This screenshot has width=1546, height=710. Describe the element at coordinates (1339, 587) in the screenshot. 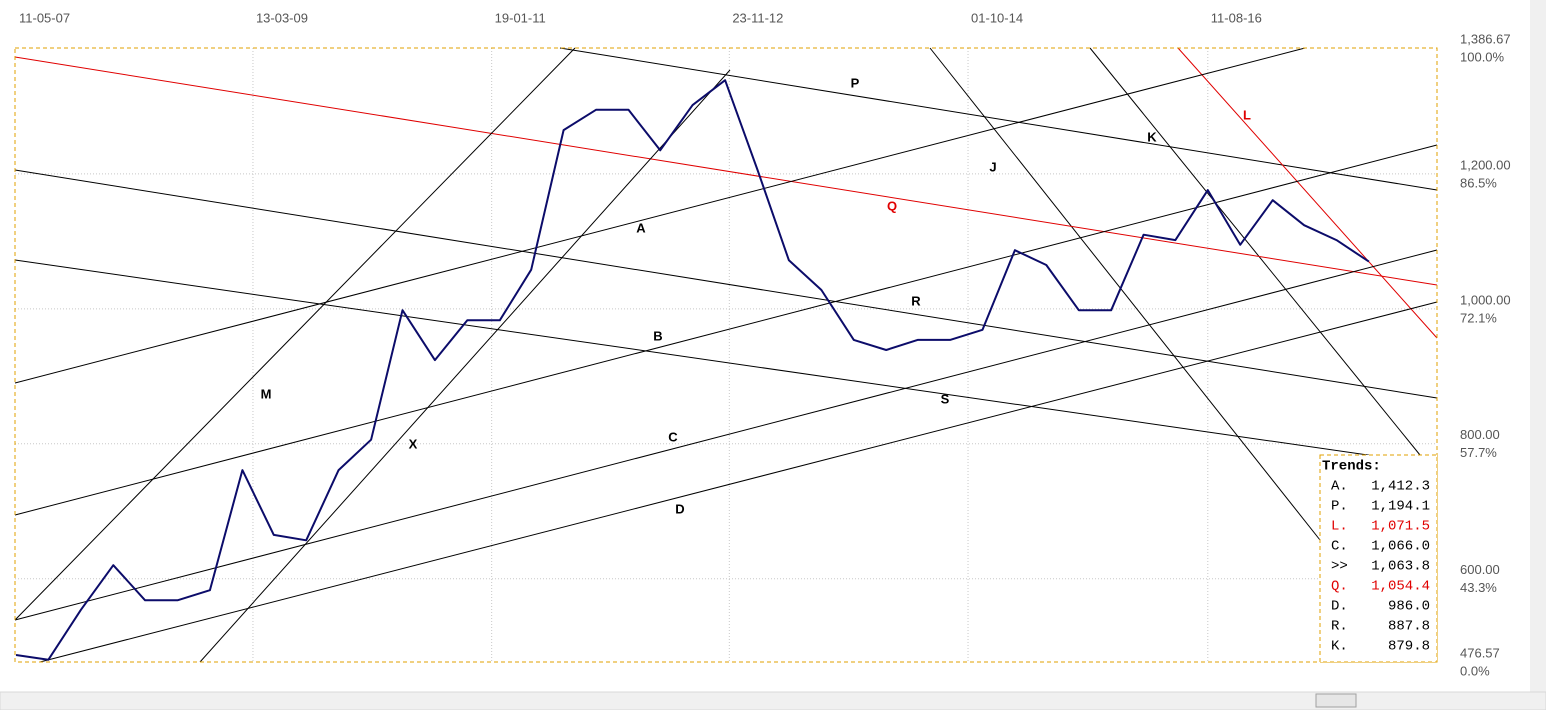

I see `trend-name: Q.` at that location.